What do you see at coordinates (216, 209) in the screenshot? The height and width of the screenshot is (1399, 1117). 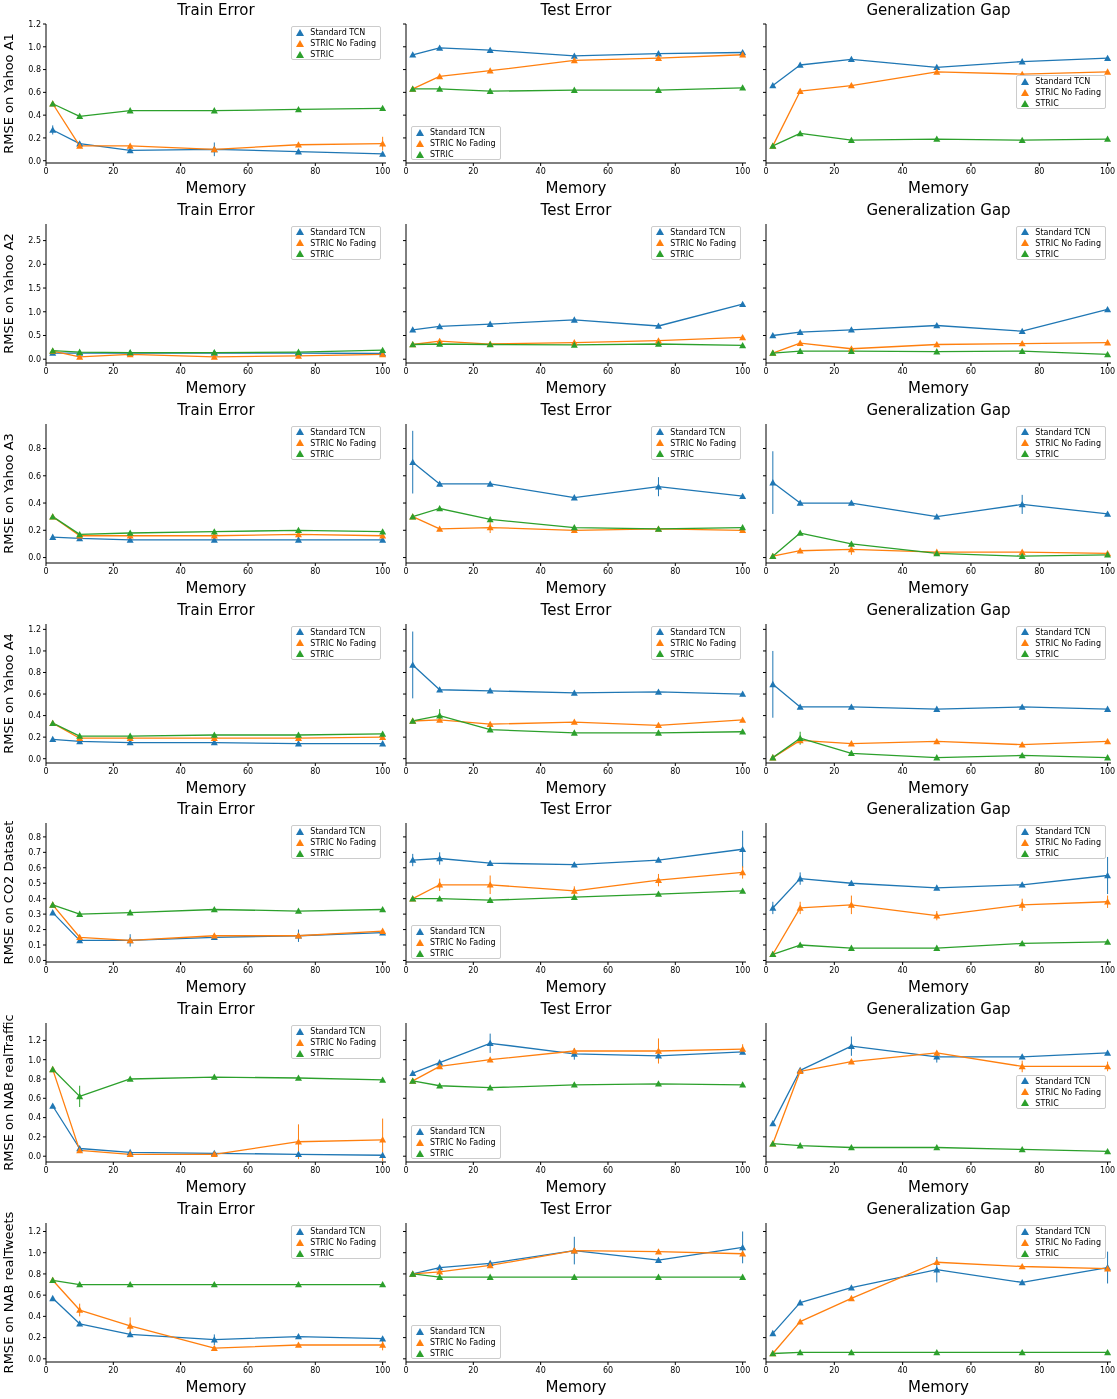 I see `chart-title: Train Error` at bounding box center [216, 209].